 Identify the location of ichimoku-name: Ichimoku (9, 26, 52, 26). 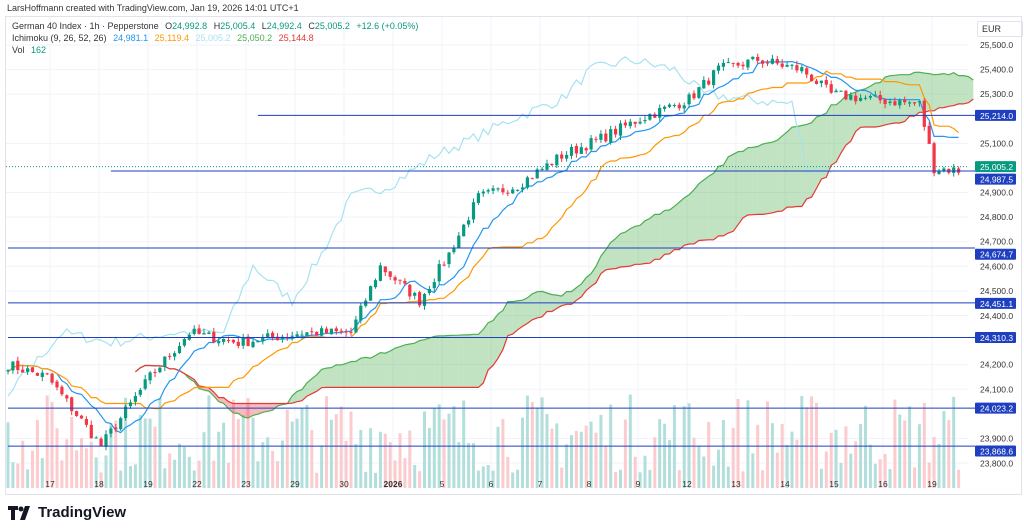
(59, 38).